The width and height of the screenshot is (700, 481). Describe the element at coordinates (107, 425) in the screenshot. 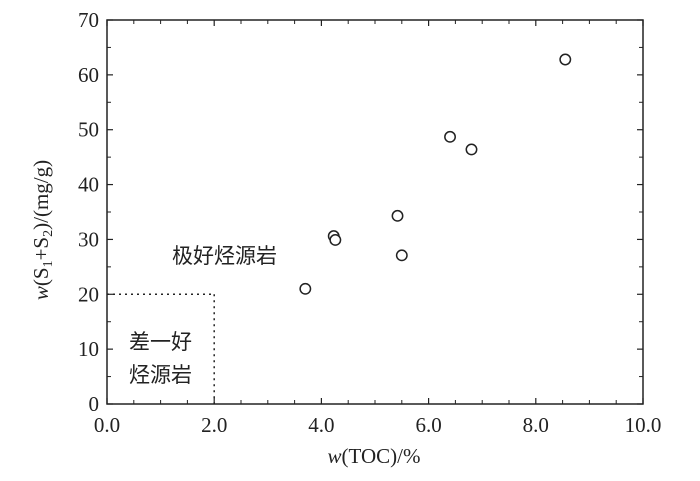

I see `x-tick-label: 0.0` at that location.